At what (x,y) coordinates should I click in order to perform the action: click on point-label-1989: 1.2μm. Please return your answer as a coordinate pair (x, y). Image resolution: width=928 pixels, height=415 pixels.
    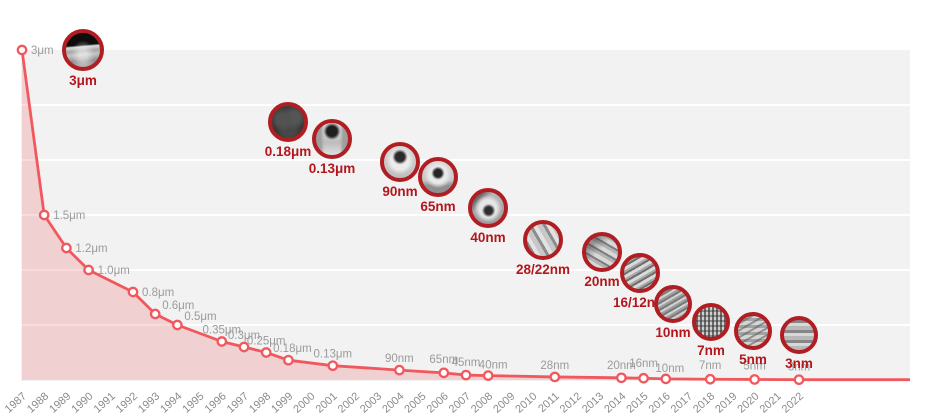
    Looking at the image, I should click on (91, 249).